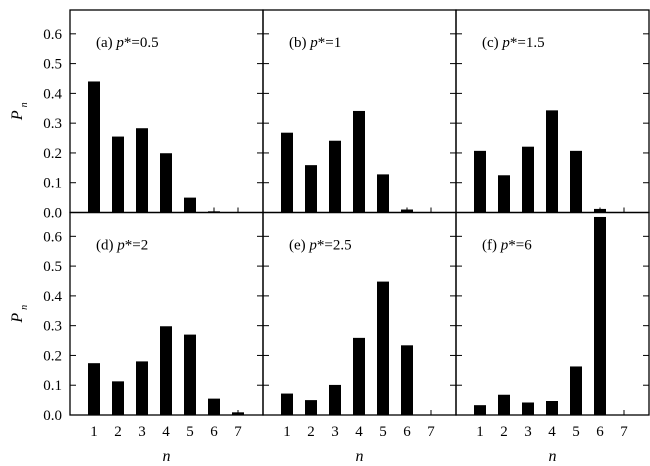 The image size is (650, 466). I want to click on panel-label-3: (c) p*=1.5, so click(513, 43).